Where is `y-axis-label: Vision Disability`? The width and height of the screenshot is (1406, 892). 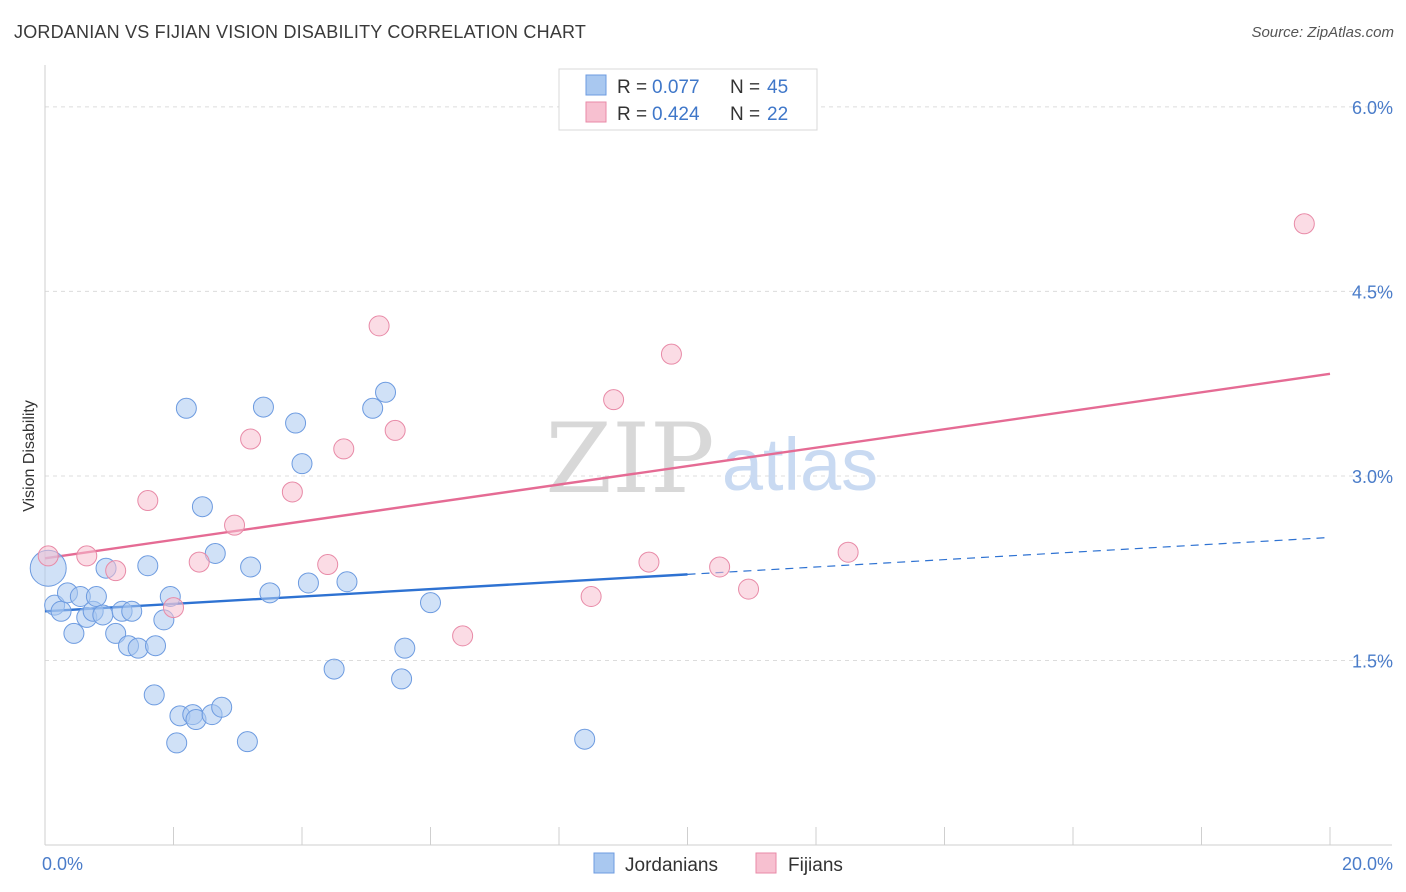
y-axis-label: Vision Disability is located at coordinates (29, 456).